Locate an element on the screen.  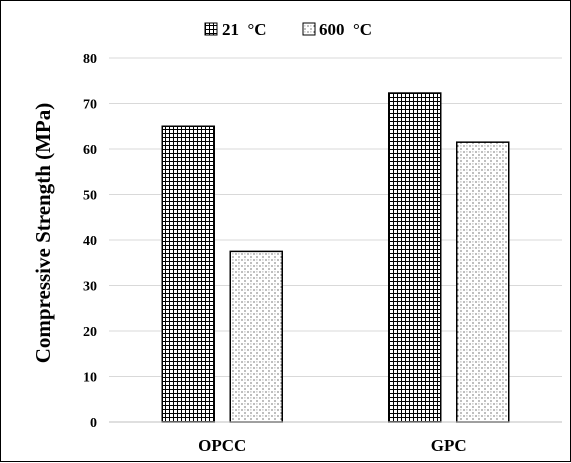
y-tick-labels: 0 10 20 30 40 50 60 70 80 is located at coordinates (90, 241).